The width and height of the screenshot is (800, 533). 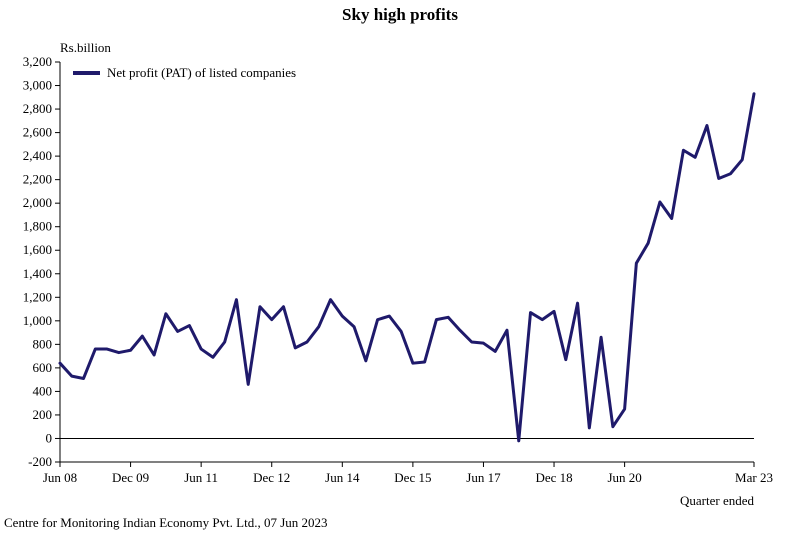 What do you see at coordinates (400, 14) in the screenshot?
I see `chart-title: Sky high profits` at bounding box center [400, 14].